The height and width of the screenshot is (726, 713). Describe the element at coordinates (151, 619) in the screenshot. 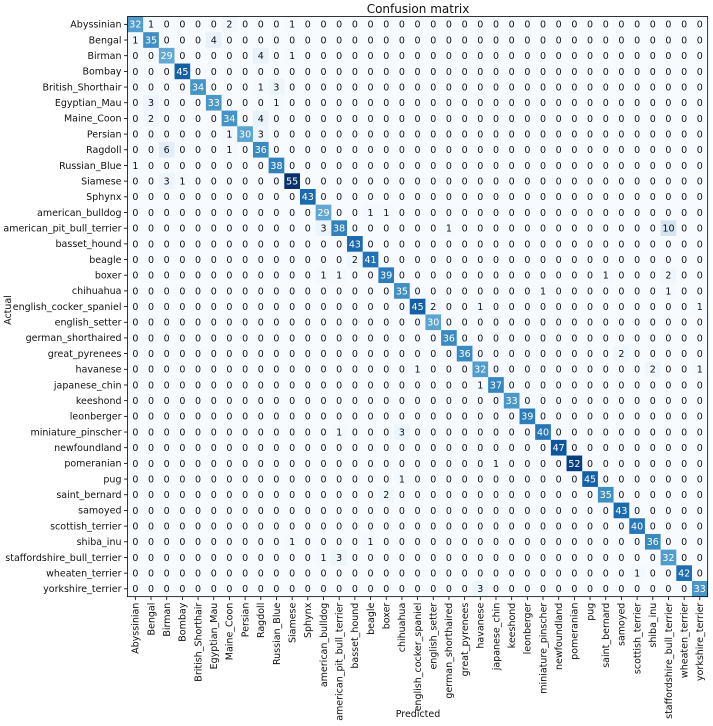

I see `x-tick-label: Bengal` at that location.